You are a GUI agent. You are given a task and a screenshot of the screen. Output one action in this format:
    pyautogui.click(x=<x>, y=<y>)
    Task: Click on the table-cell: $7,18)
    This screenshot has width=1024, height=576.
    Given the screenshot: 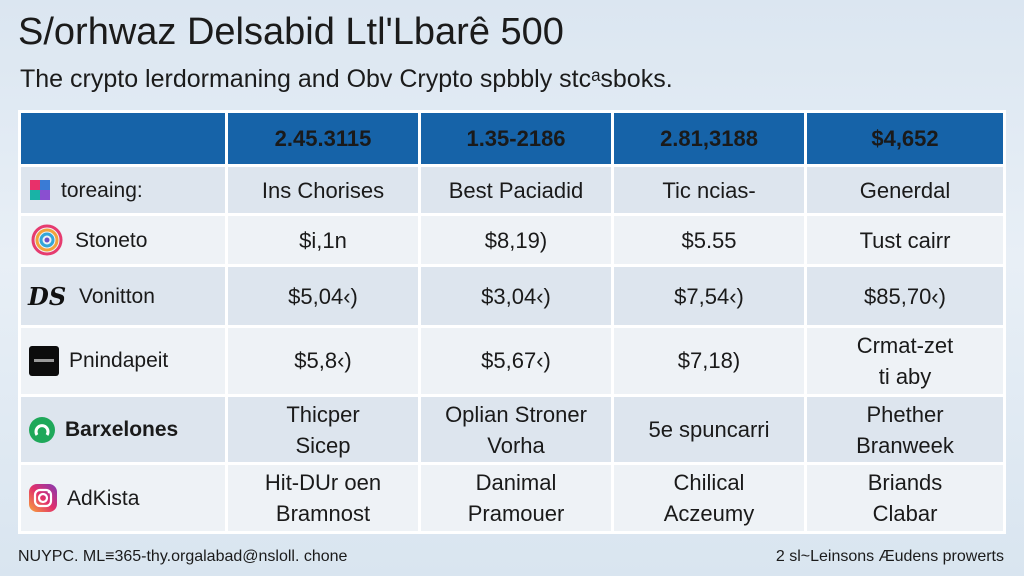 What is the action you would take?
    pyautogui.click(x=709, y=361)
    